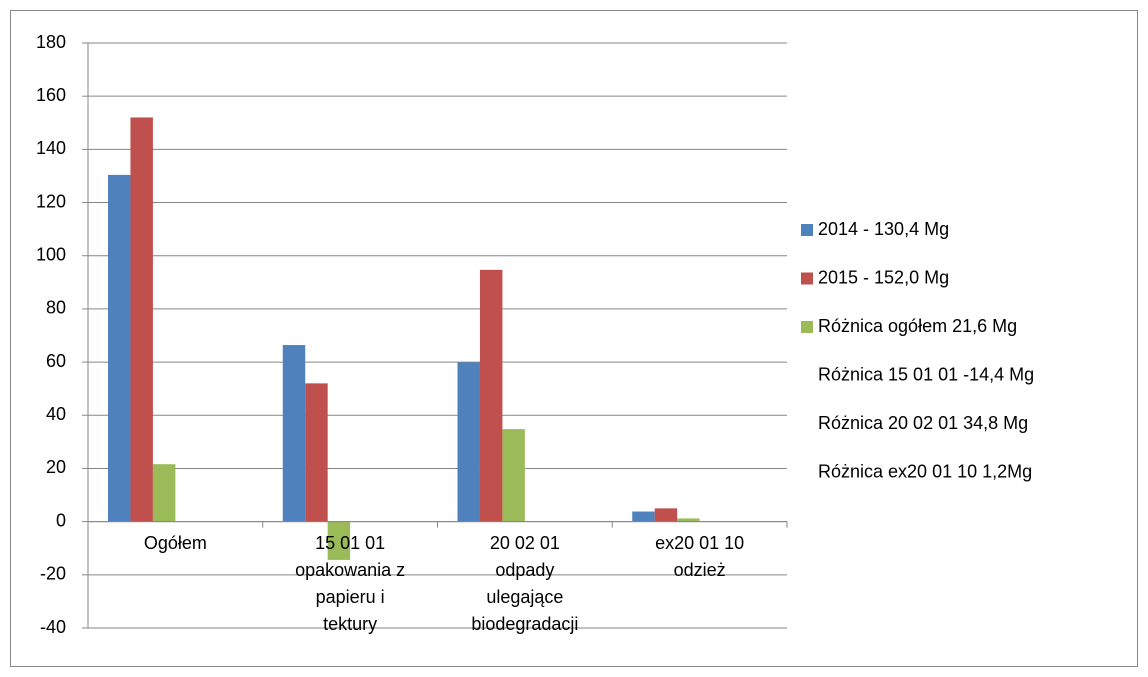  Describe the element at coordinates (926, 374) in the screenshot. I see `legend-label: Różnica 15 01 01 -14,4 Mg` at that location.